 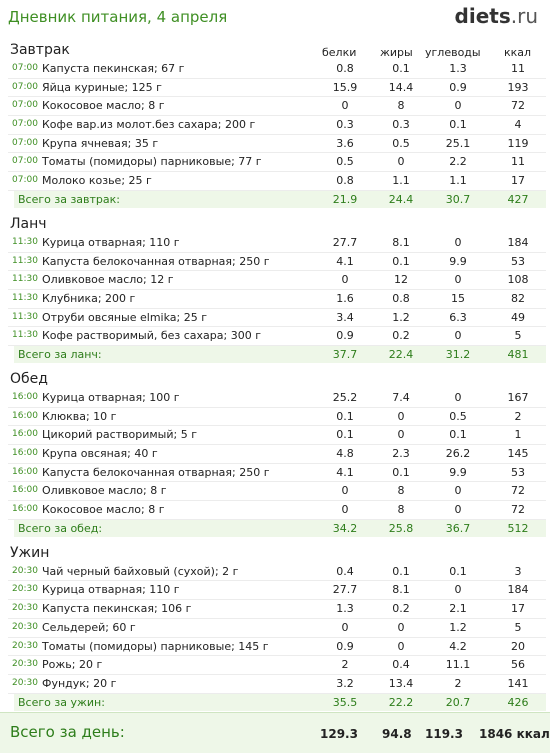 What do you see at coordinates (277, 69) in the screenshot?
I see `food-row: 07:00 Капуста пекинская; 67 г 0.8 0.1 1.3 11` at bounding box center [277, 69].